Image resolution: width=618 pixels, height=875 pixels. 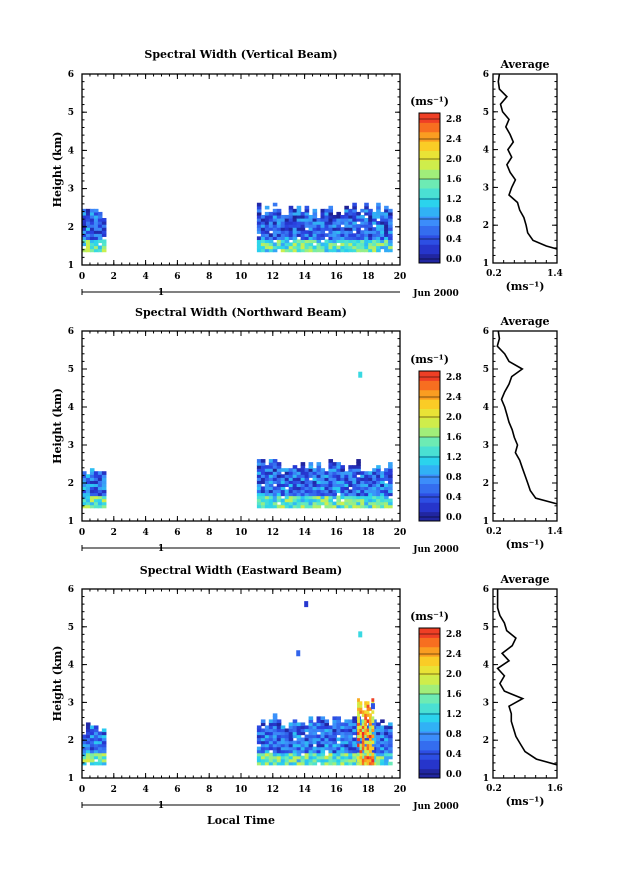 What do you see at coordinates (429, 616) in the screenshot?
I see `colorbar-unit: (ms⁻¹)` at bounding box center [429, 616].